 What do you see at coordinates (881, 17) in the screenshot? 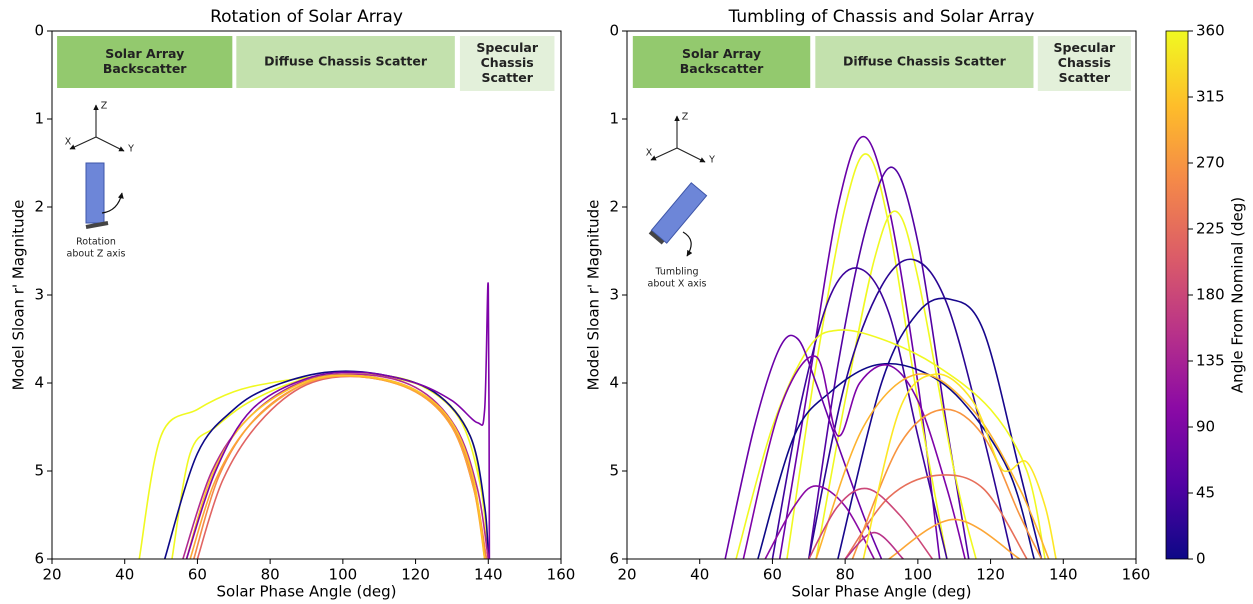
I see `chart-title: Tumbling of Chassis and Solar Array` at bounding box center [881, 17].